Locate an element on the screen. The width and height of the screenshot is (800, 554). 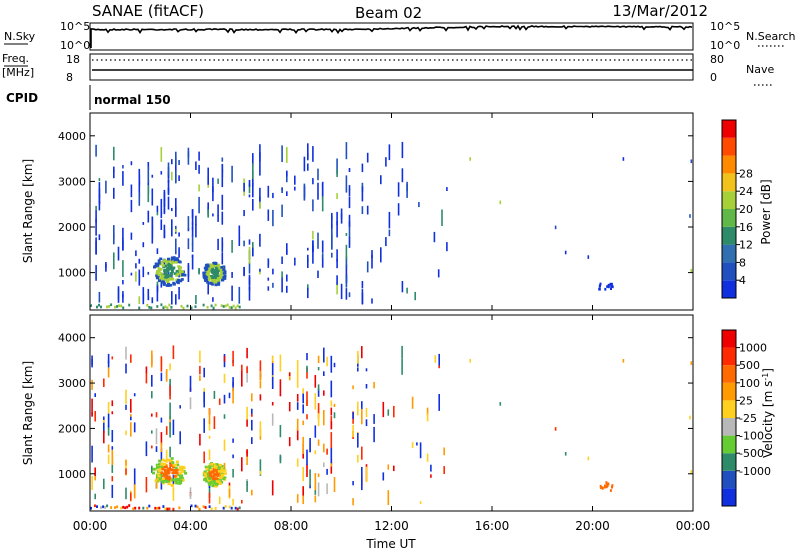
velocity-colorbar-label: Velocity [m s-1] is located at coordinates (768, 413).